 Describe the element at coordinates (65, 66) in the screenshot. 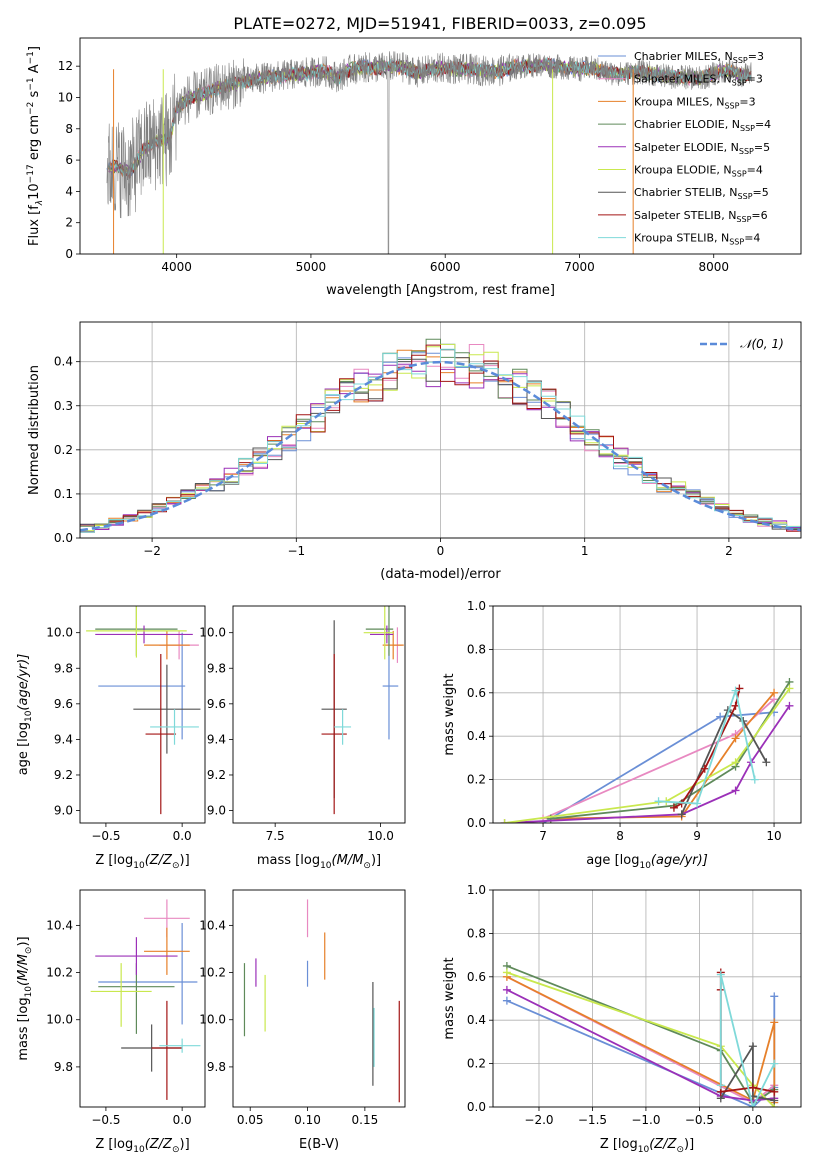

I see `y-tick-label: 12` at that location.